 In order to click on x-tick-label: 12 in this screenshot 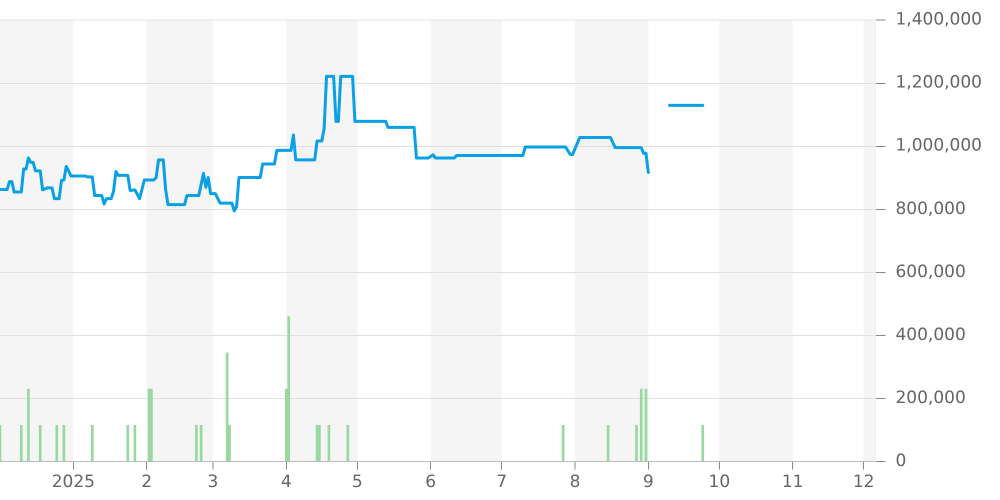, I will do `click(863, 482)`.